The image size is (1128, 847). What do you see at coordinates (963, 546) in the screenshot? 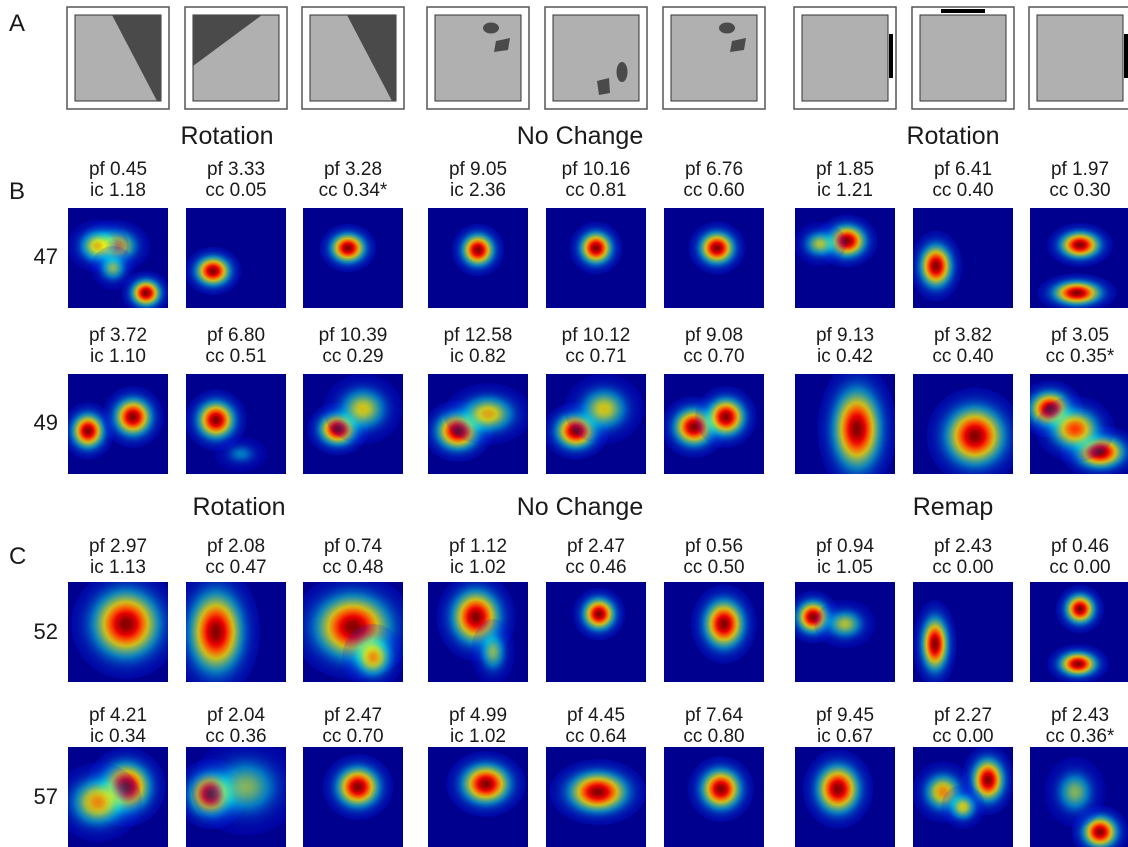
I see `peak-firing-rate: pf 2.43` at bounding box center [963, 546].